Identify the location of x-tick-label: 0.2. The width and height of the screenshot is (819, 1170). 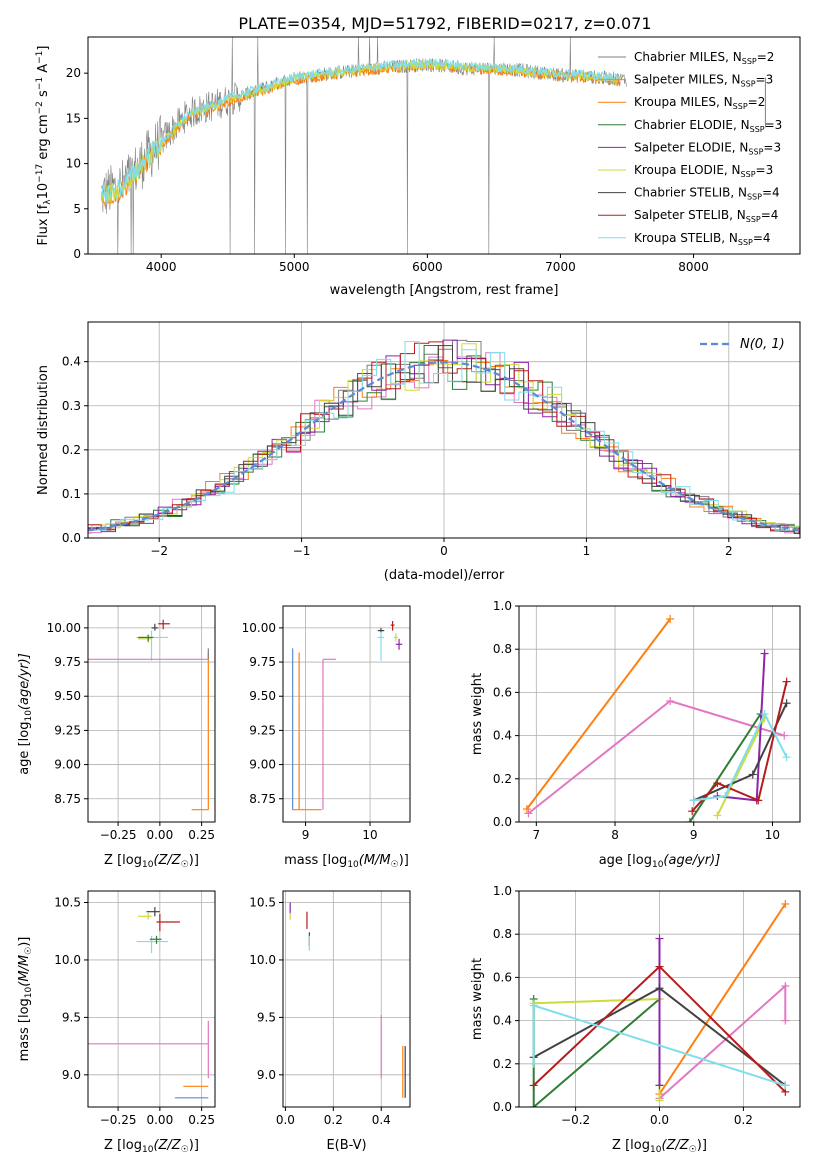
(743, 1120).